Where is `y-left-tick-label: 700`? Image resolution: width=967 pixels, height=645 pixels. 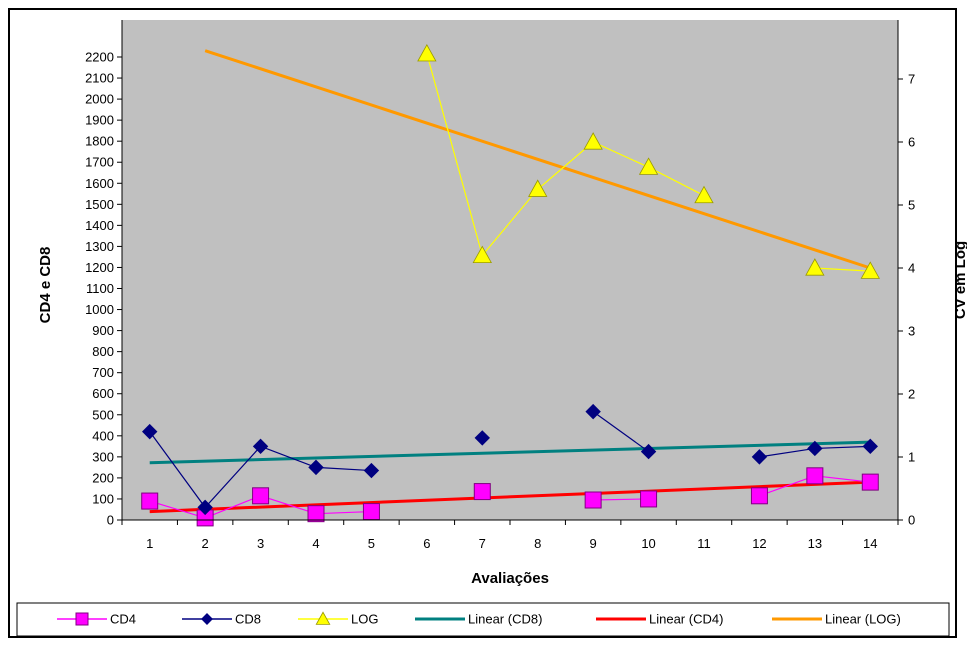
y-left-tick-label: 700 is located at coordinates (103, 372).